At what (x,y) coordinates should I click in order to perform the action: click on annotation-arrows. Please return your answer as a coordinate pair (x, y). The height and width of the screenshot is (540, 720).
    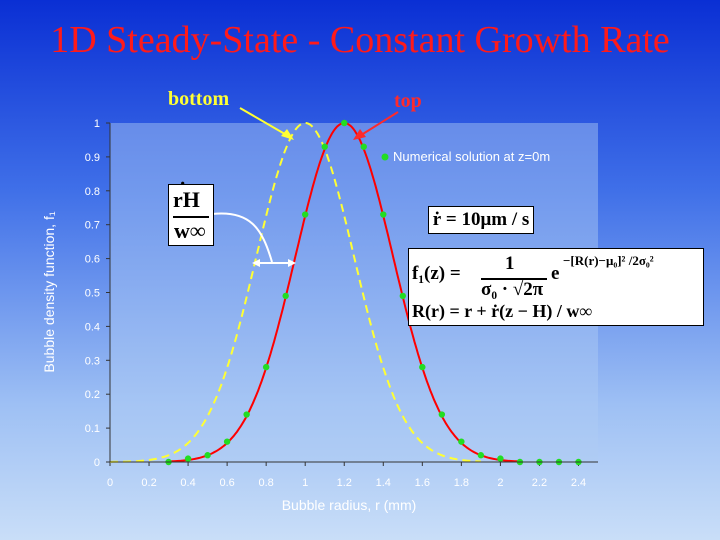
    Looking at the image, I should click on (305, 187).